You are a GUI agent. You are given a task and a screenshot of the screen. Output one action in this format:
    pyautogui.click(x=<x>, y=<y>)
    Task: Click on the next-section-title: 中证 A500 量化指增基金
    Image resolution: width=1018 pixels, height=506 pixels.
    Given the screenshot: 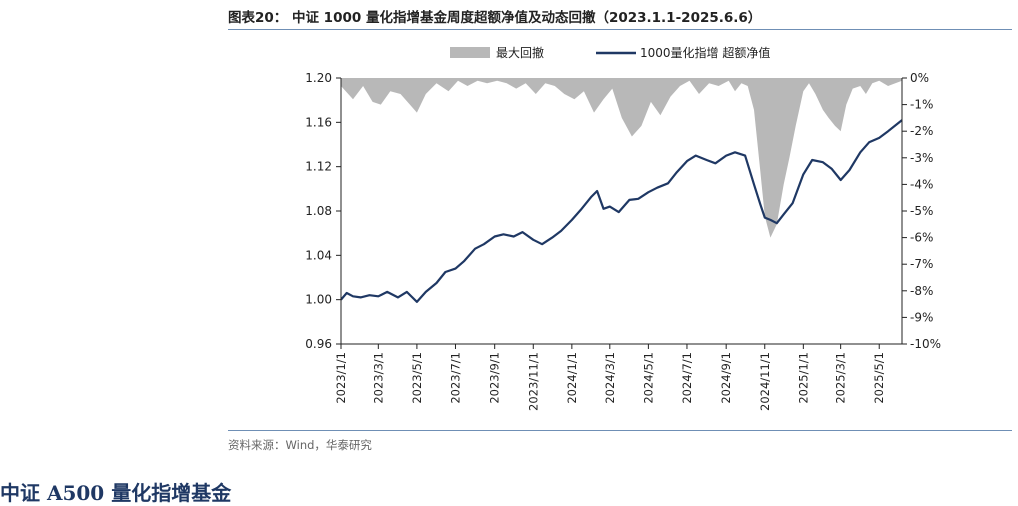 What is the action you would take?
    pyautogui.click(x=116, y=493)
    